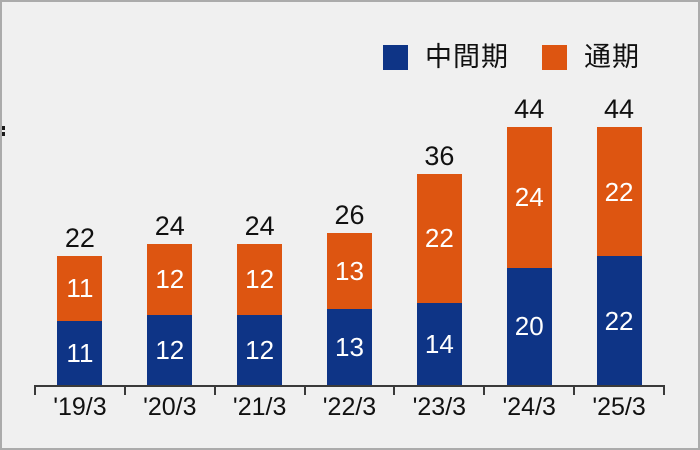 Image resolution: width=700 pixels, height=450 pixels. I want to click on bar-segment-interim: 22, so click(619, 320).